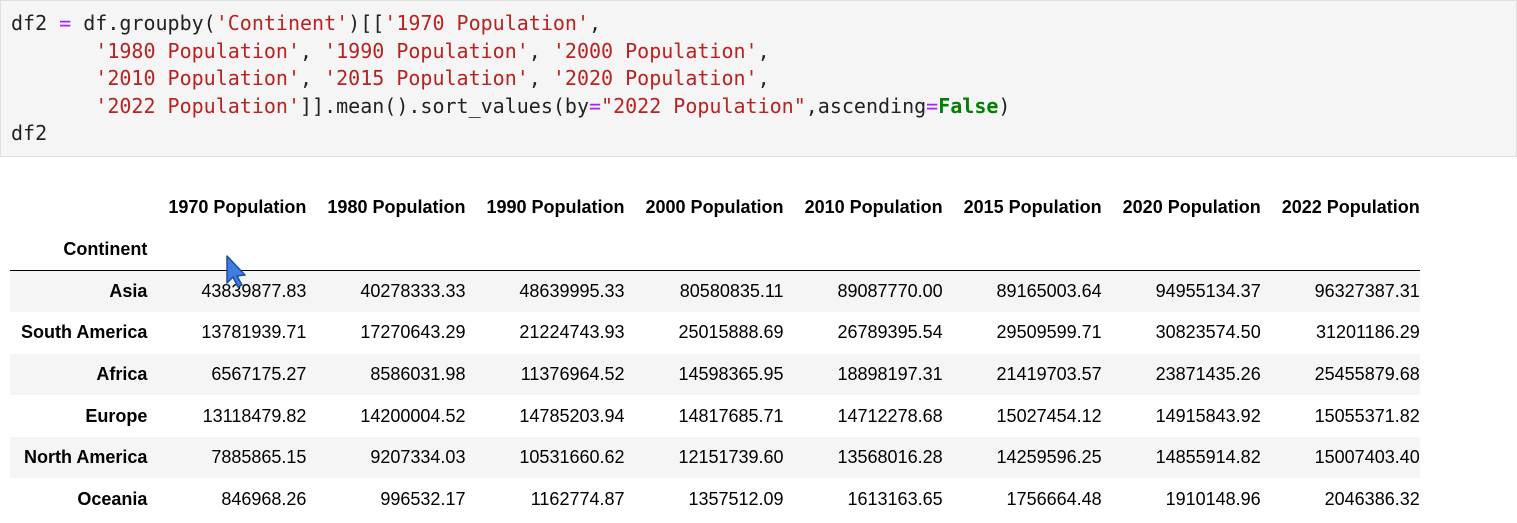 The width and height of the screenshot is (1517, 523). Describe the element at coordinates (890, 291) in the screenshot. I see `table-cell: 89087770.00` at that location.